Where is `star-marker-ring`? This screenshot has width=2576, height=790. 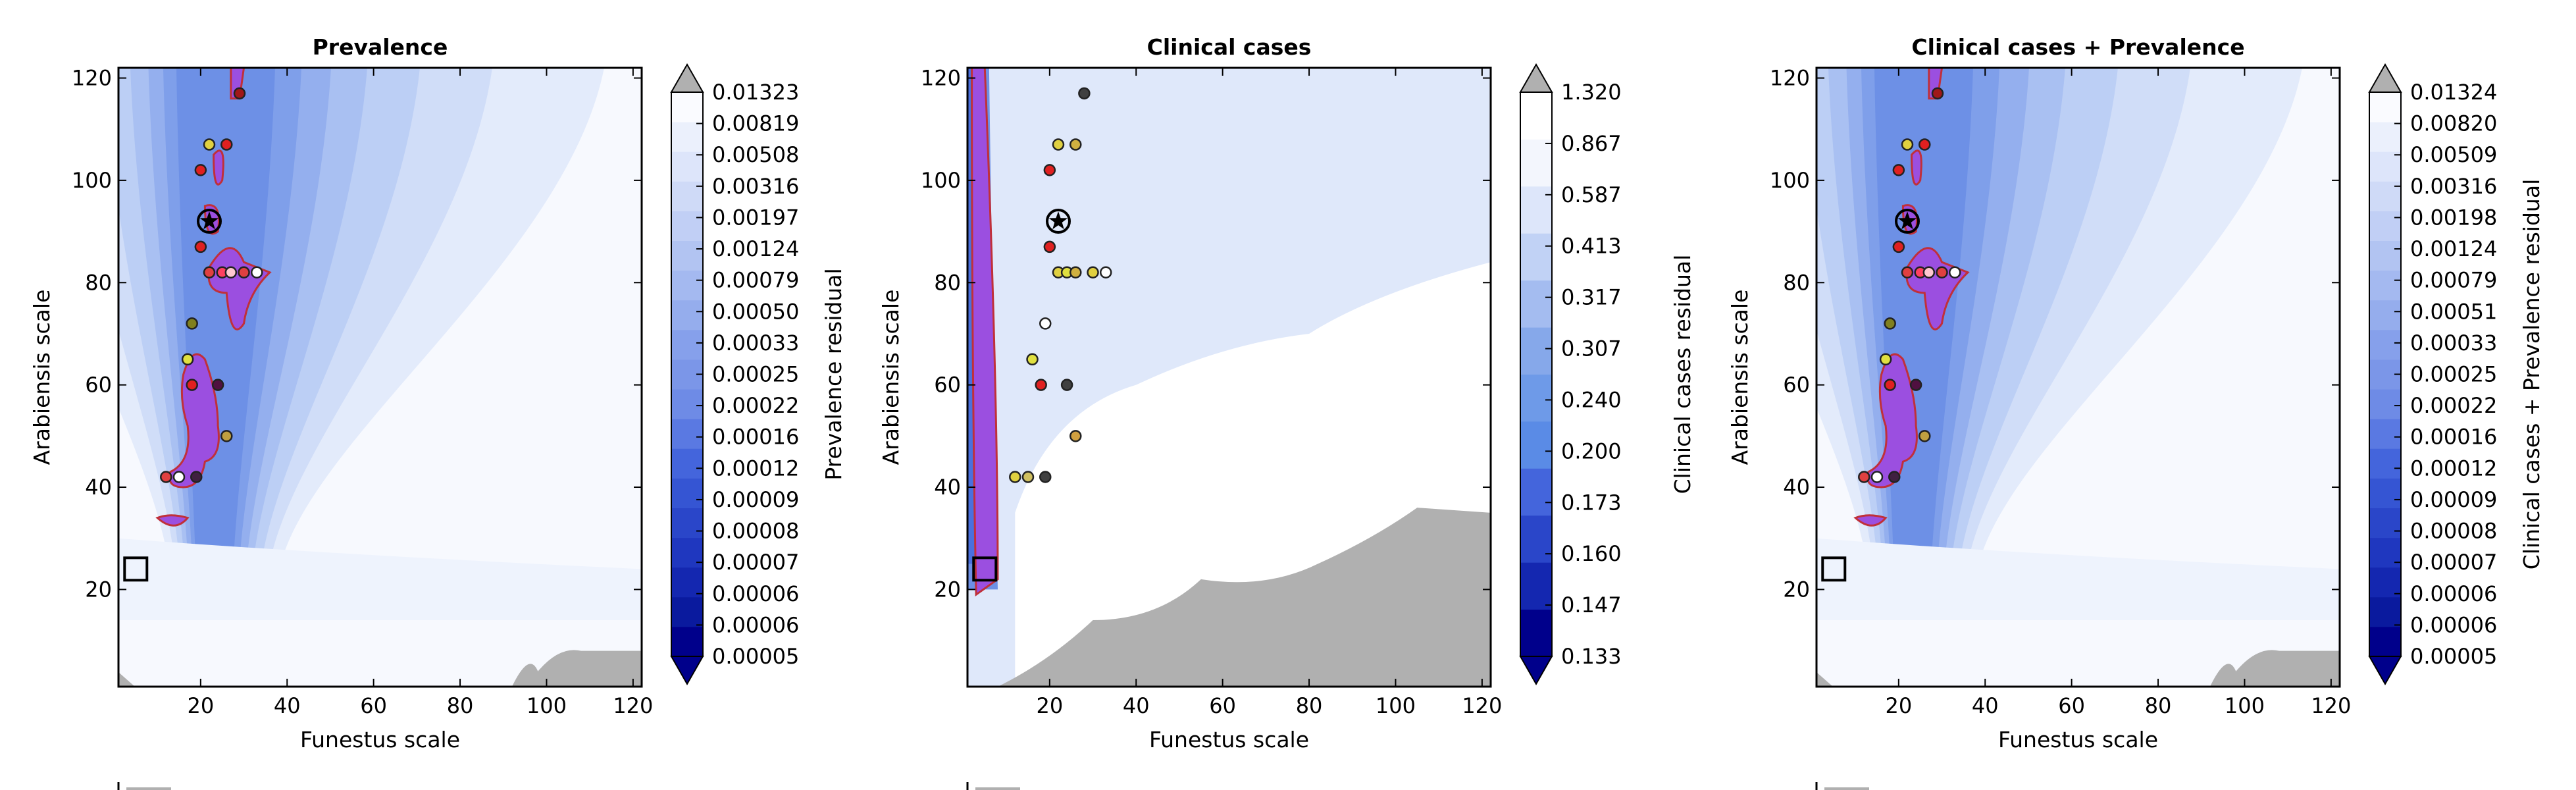 star-marker-ring is located at coordinates (1058, 221).